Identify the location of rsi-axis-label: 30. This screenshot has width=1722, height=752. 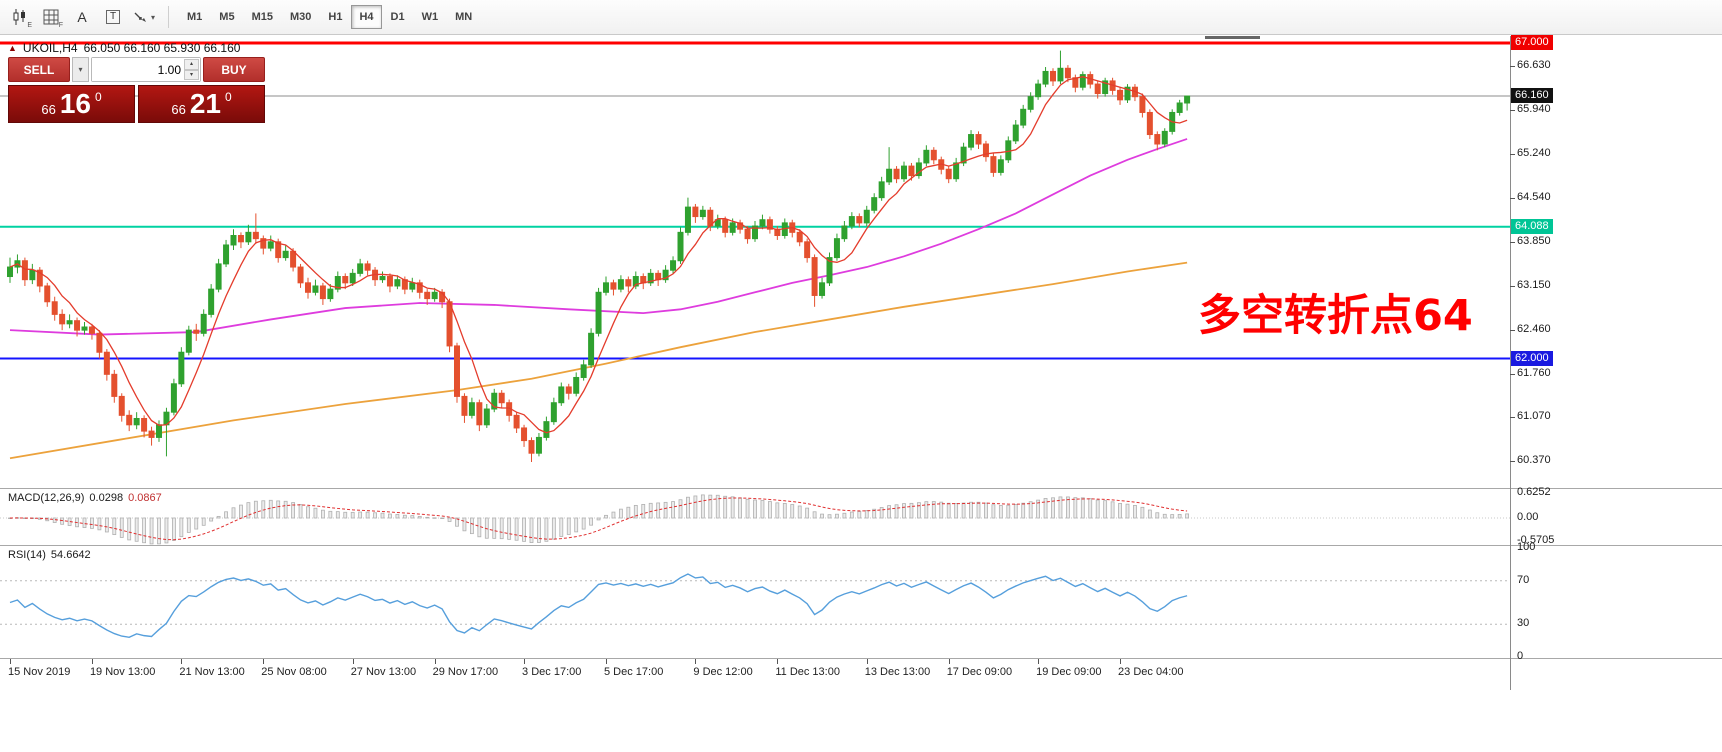
(1523, 623).